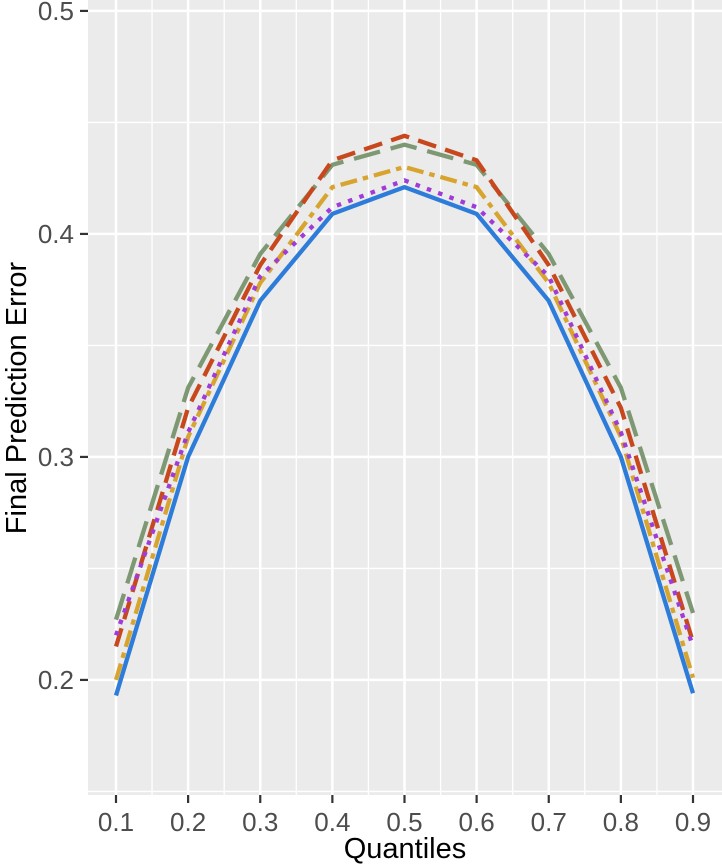  I want to click on y-tick-label: 0.3, so click(56, 457).